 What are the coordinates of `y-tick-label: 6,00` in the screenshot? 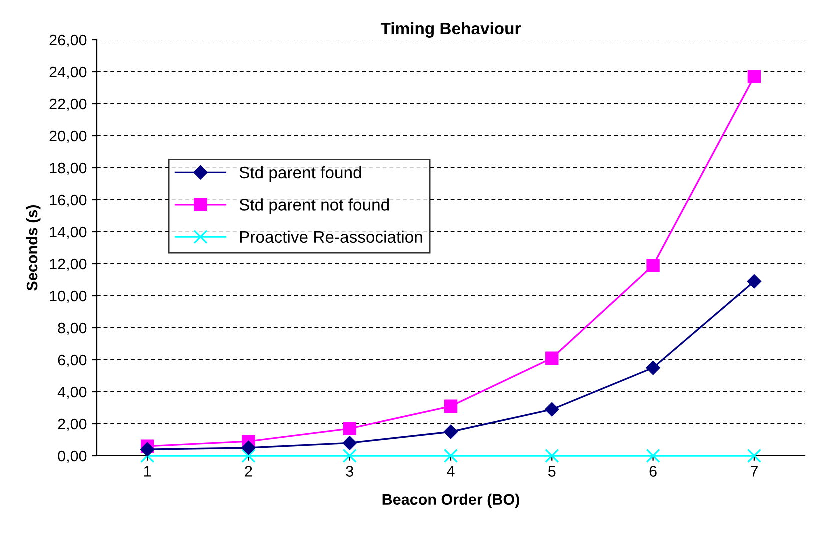 It's located at (72, 361).